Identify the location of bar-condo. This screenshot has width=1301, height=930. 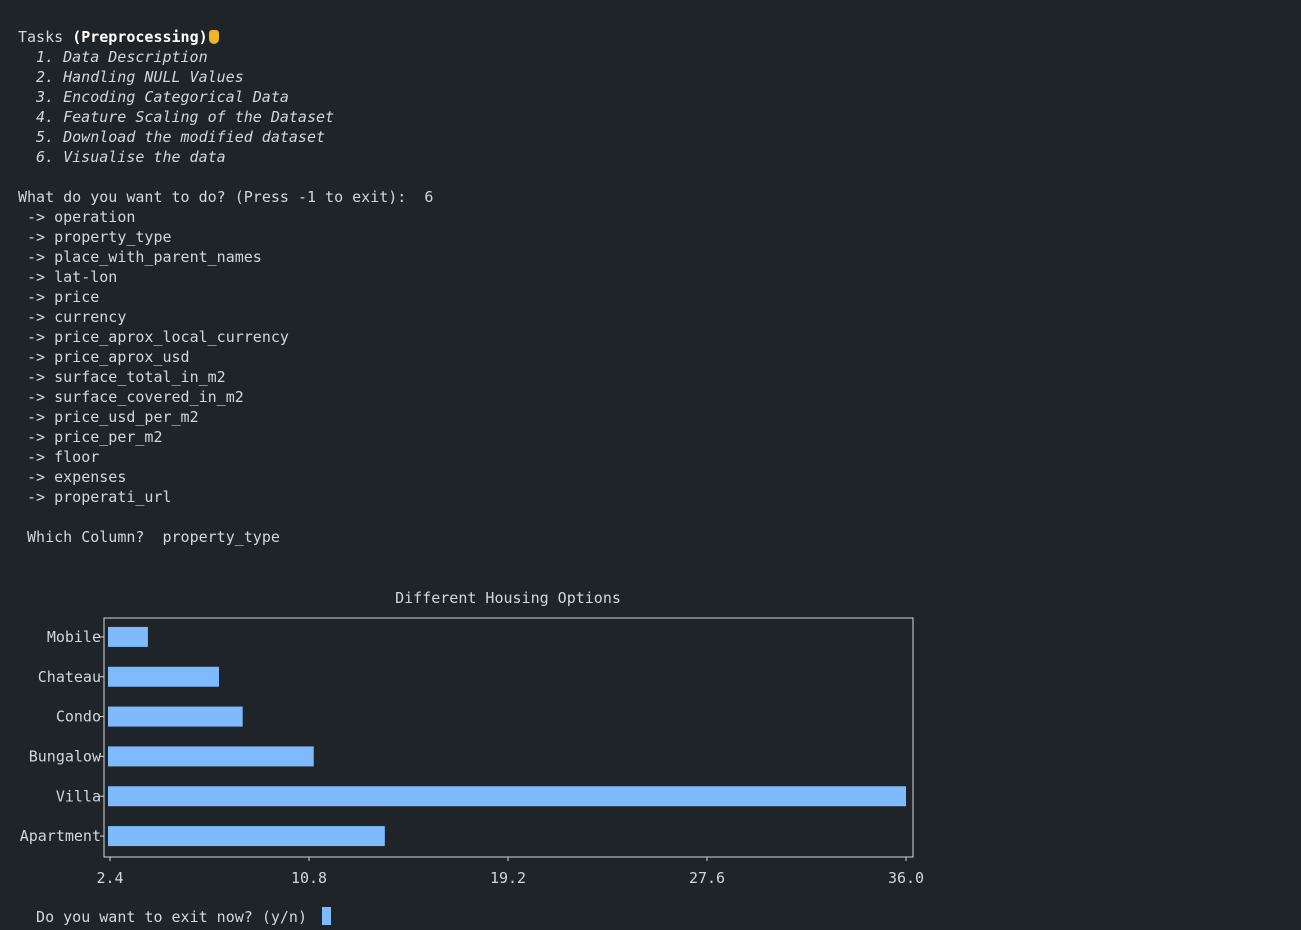
(175, 716).